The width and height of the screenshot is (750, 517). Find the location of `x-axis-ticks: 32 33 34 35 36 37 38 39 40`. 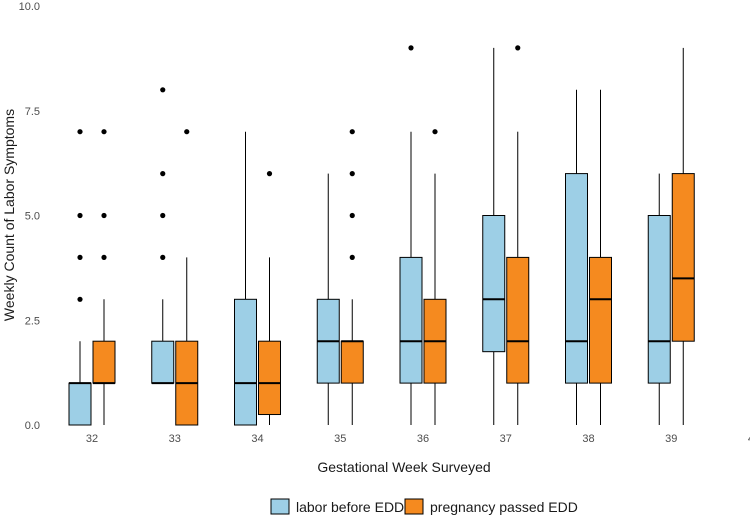

x-axis-ticks: 32 33 34 35 36 37 38 39 40 is located at coordinates (418, 439).